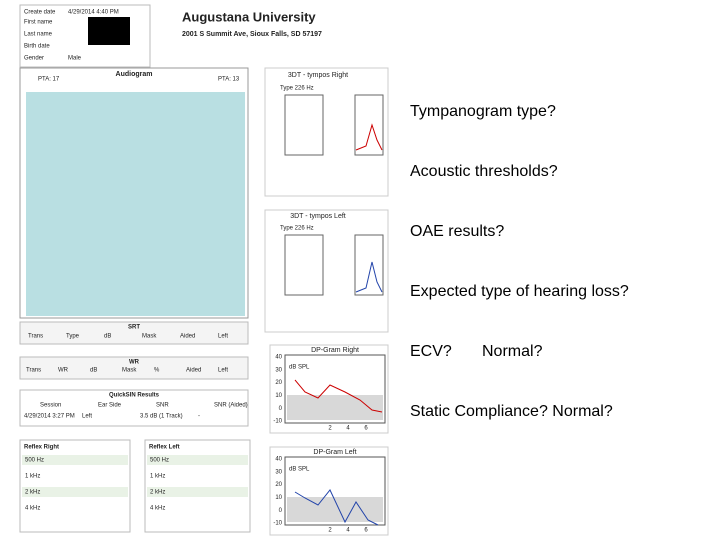  What do you see at coordinates (484, 171) in the screenshot?
I see `question: Acoustic thresholds?` at bounding box center [484, 171].